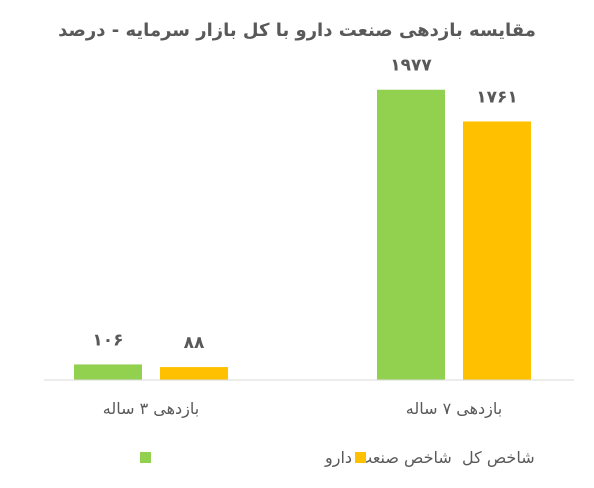 Image resolution: width=594 pixels, height=488 pixels. I want to click on legend: شاخص صنعت دارو شاخص کل, so click(337, 458).